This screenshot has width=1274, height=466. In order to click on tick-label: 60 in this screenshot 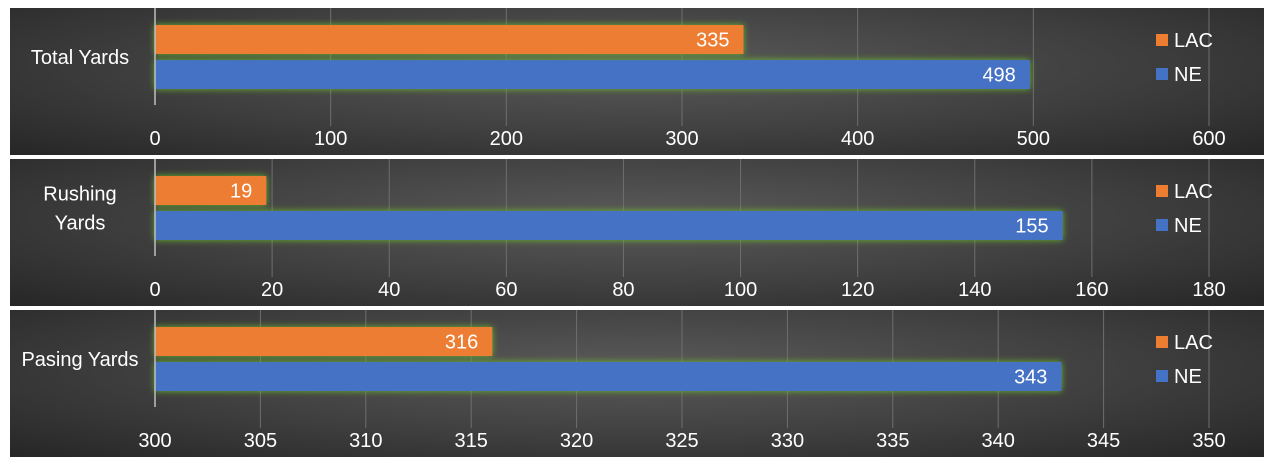, I will do `click(506, 290)`.